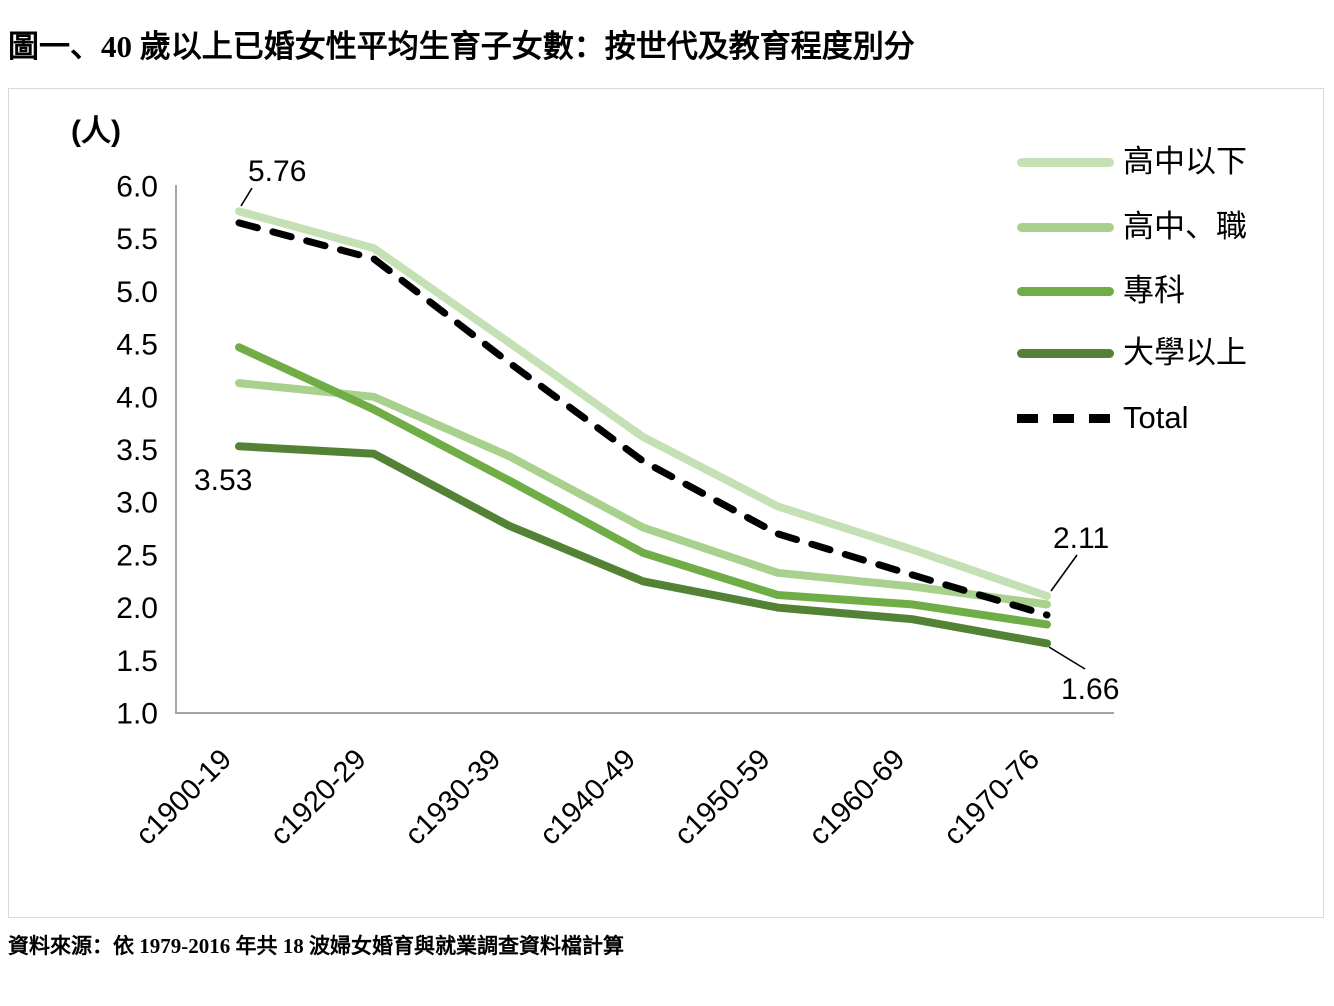 Image resolution: width=1334 pixels, height=1006 pixels. Describe the element at coordinates (223, 480) in the screenshot. I see `data-label-3.53: 3.53` at that location.